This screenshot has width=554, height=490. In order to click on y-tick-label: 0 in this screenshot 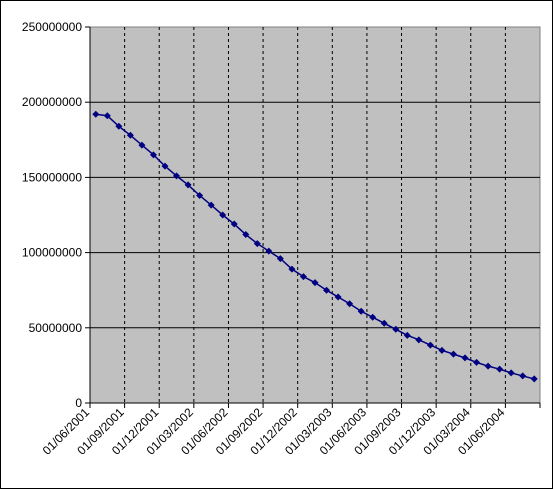, I will do `click(78, 403)`.